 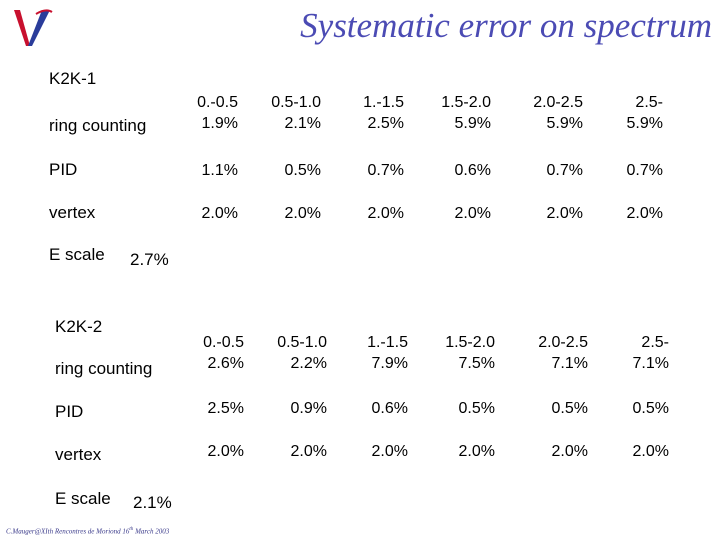 I want to click on k2k1-escale-label: E scale, so click(x=77, y=254).